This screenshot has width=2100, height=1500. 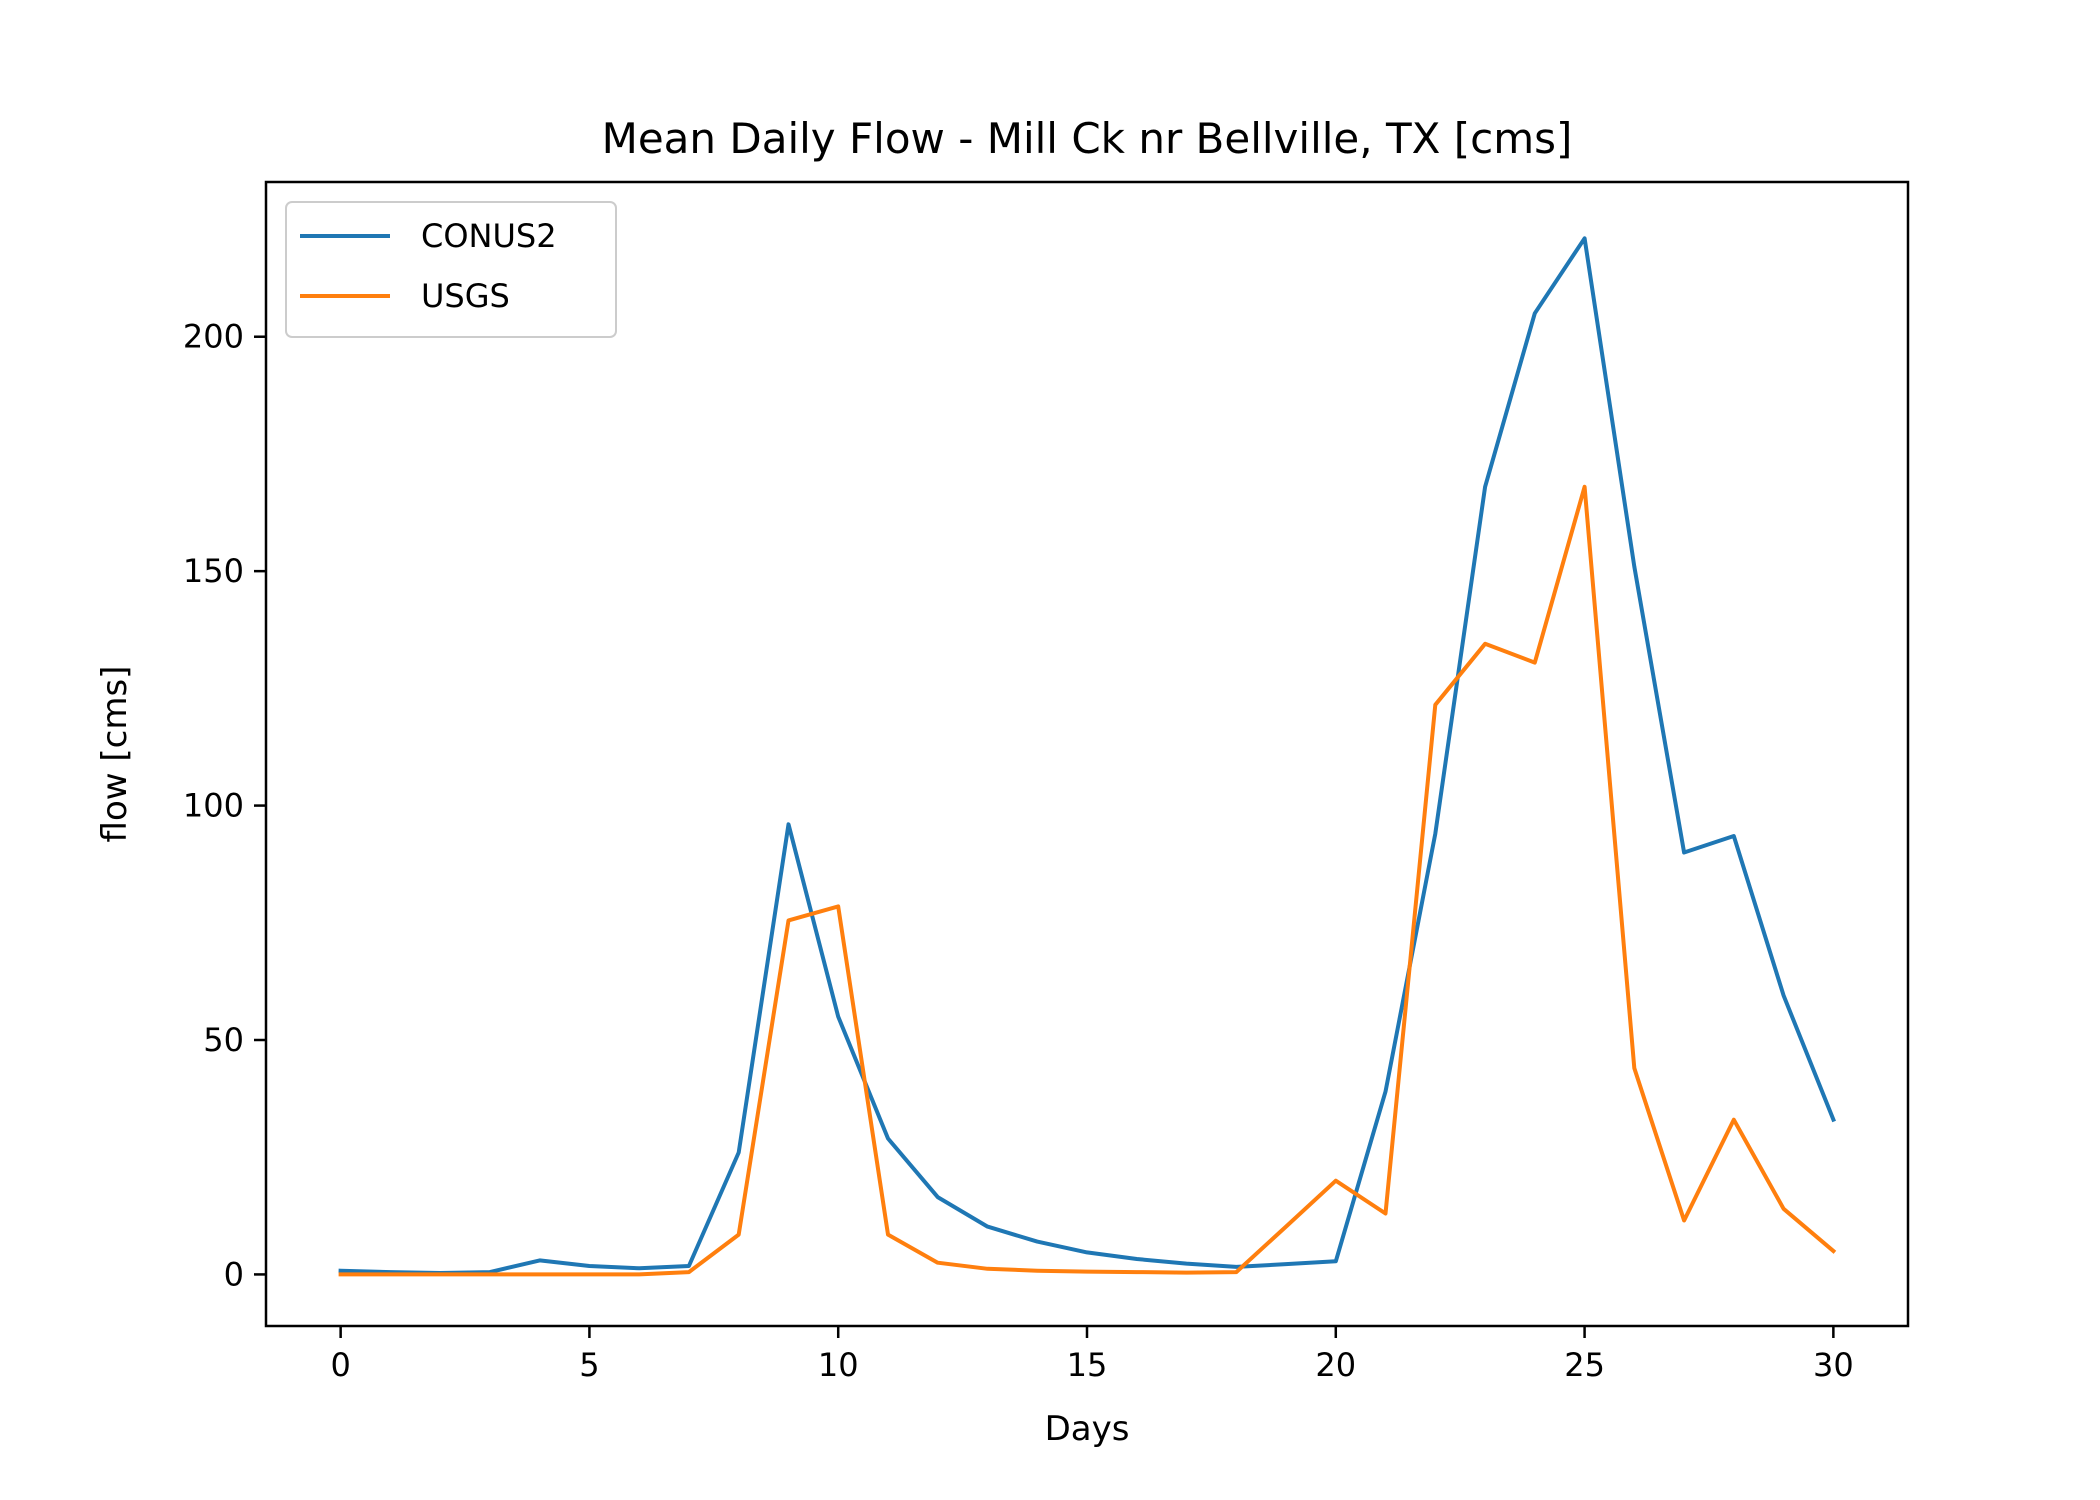 What do you see at coordinates (489, 236) in the screenshot?
I see `legend-label-conus2: CONUS2` at bounding box center [489, 236].